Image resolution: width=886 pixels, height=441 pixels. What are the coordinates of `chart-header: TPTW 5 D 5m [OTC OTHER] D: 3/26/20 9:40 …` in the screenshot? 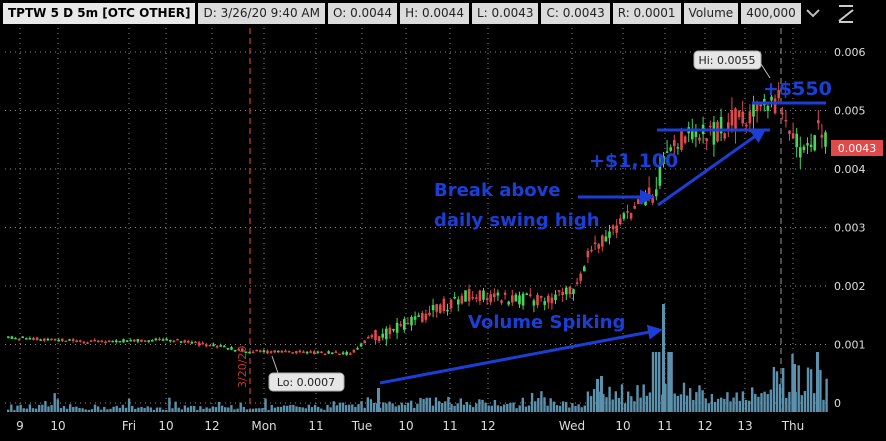 It's located at (403, 13).